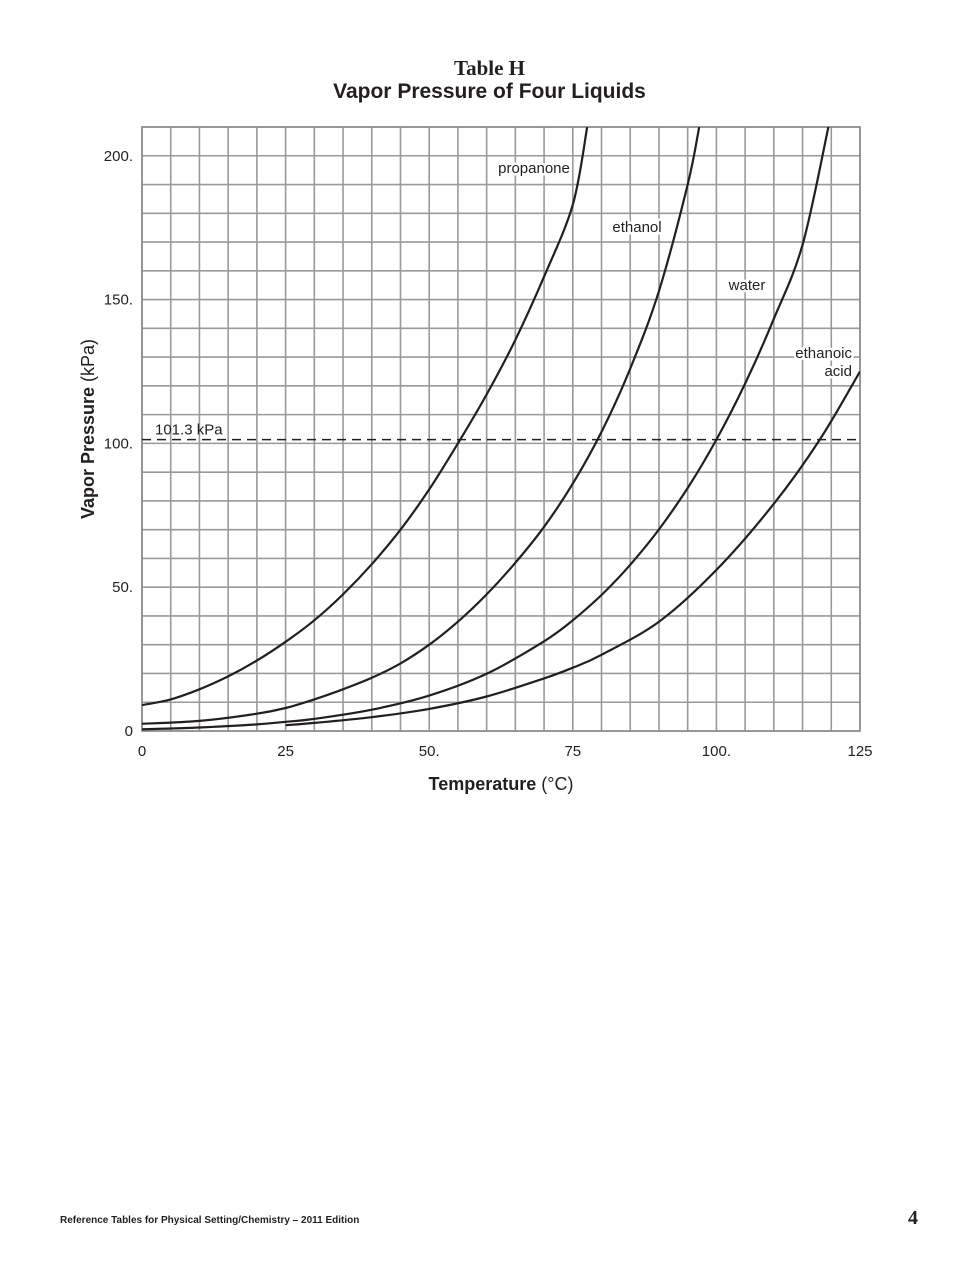 The height and width of the screenshot is (1266, 979). What do you see at coordinates (118, 156) in the screenshot?
I see `y-tick-label: 200.` at bounding box center [118, 156].